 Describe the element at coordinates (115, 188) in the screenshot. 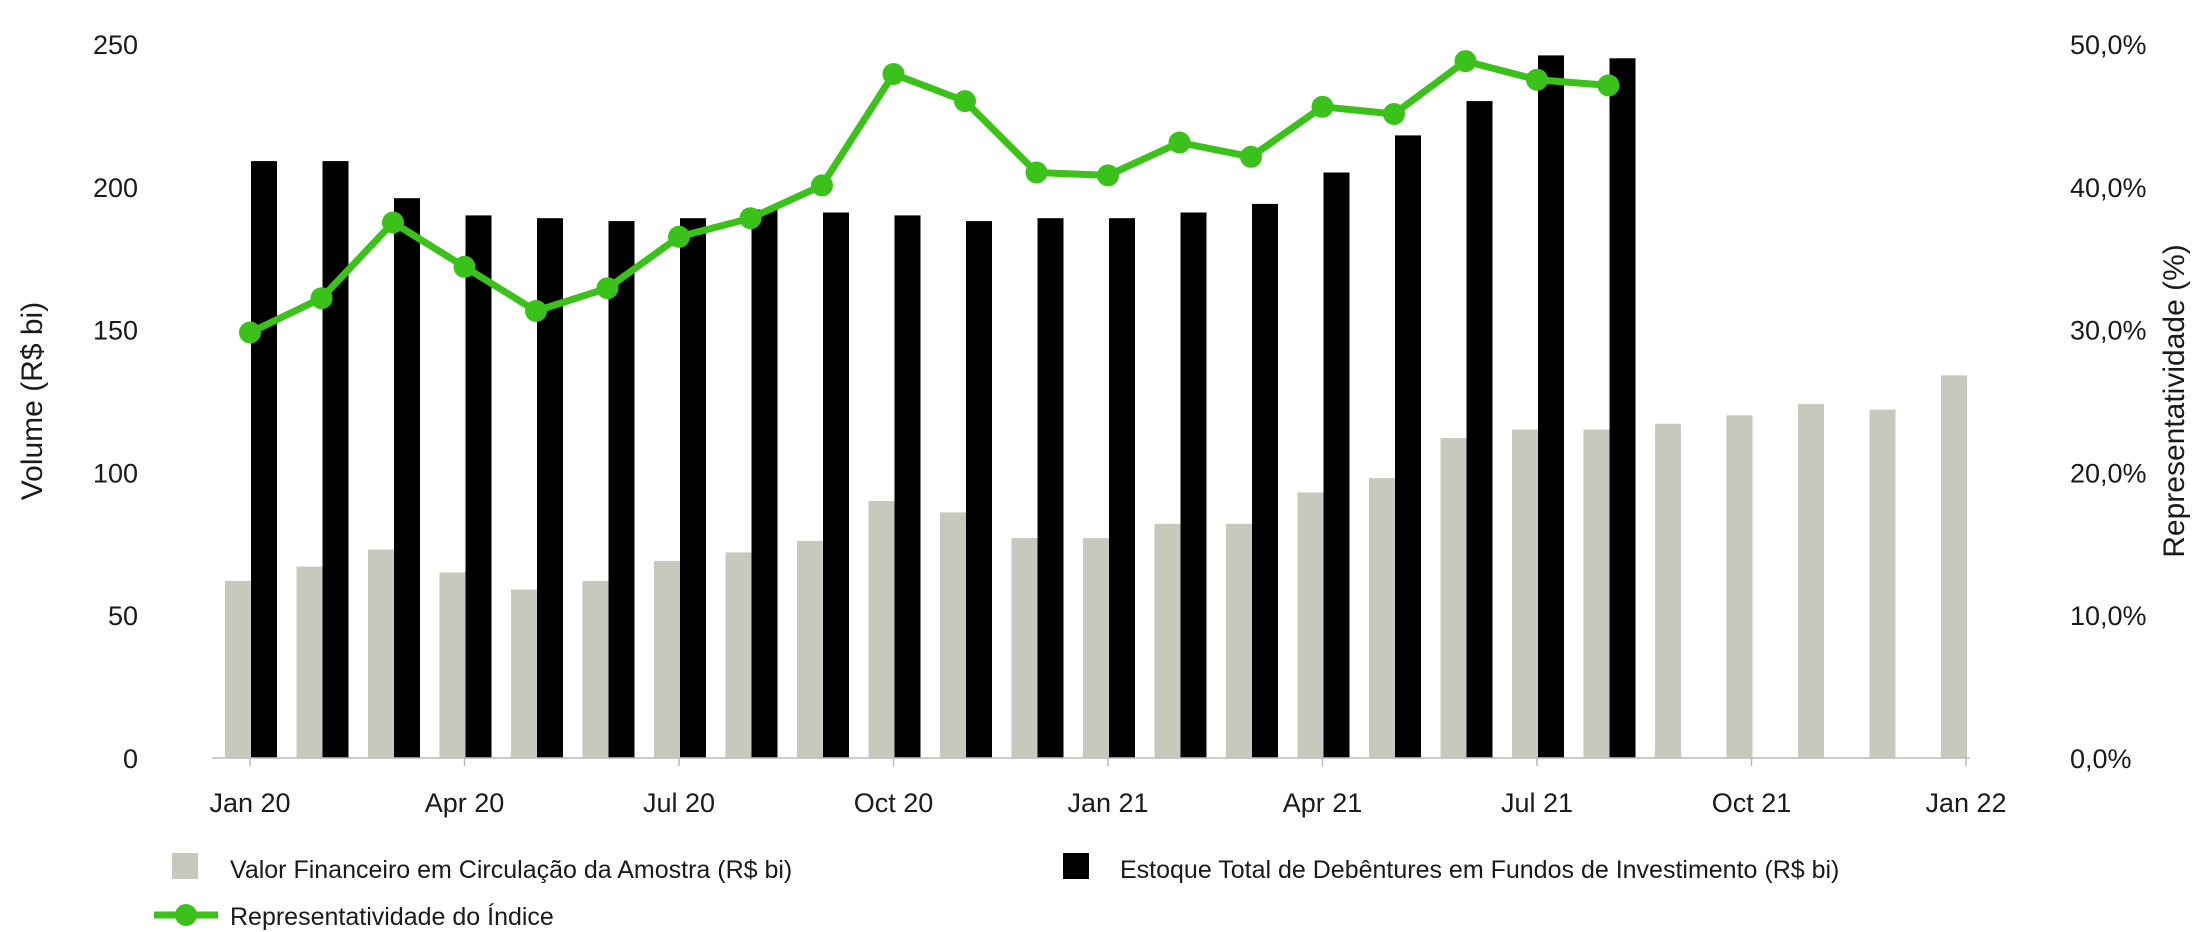

I see `y-tick-label-4: 200` at that location.